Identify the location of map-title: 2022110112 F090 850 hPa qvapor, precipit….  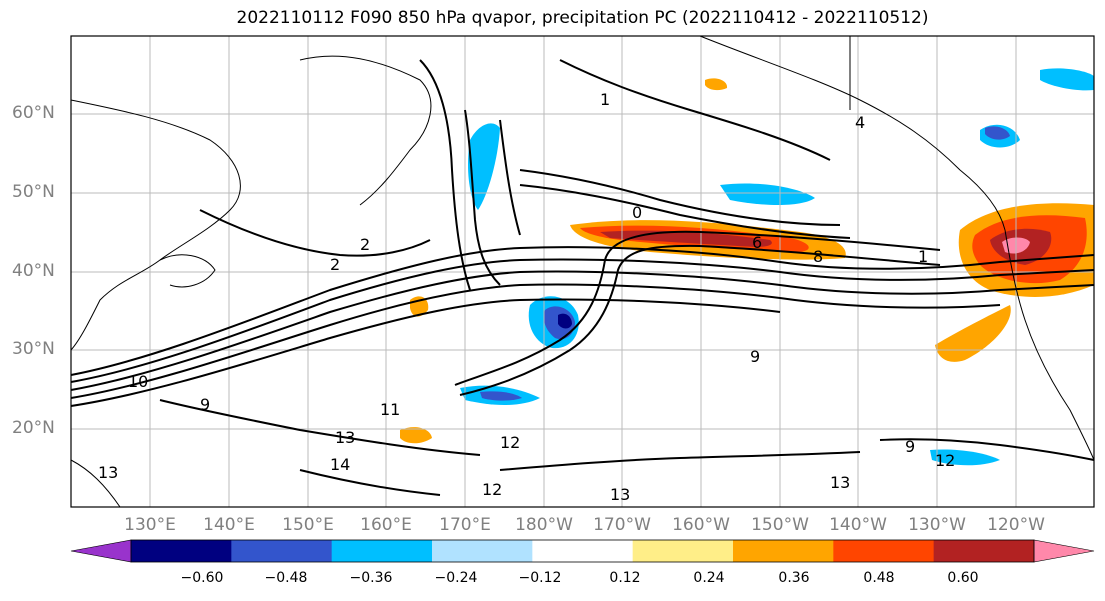
(582, 18).